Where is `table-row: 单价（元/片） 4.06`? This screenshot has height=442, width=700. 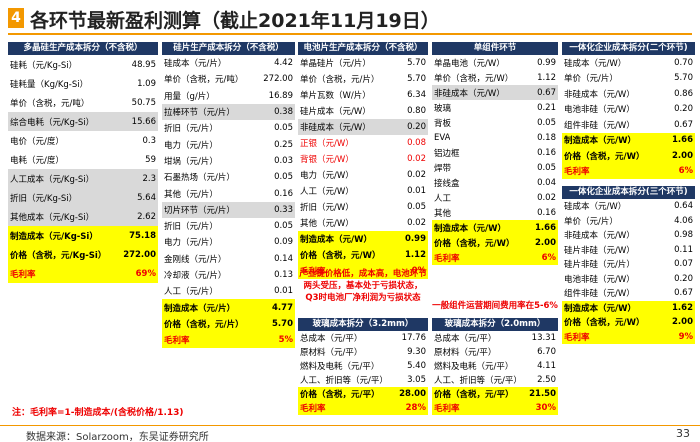
table-row: 单价（元/片） 4.06 is located at coordinates (628, 221).